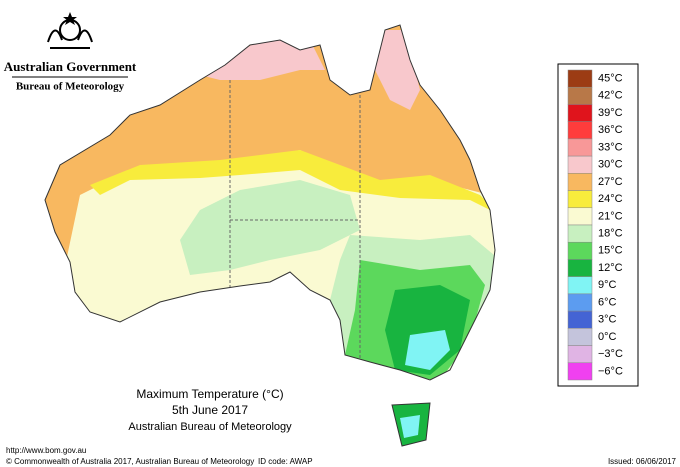 The width and height of the screenshot is (680, 467). I want to click on legend-label: 27°C, so click(610, 182).